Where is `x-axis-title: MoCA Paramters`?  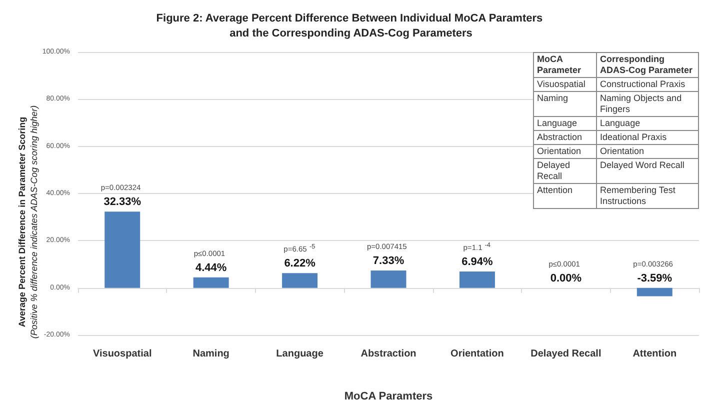 x-axis-title: MoCA Paramters is located at coordinates (388, 396).